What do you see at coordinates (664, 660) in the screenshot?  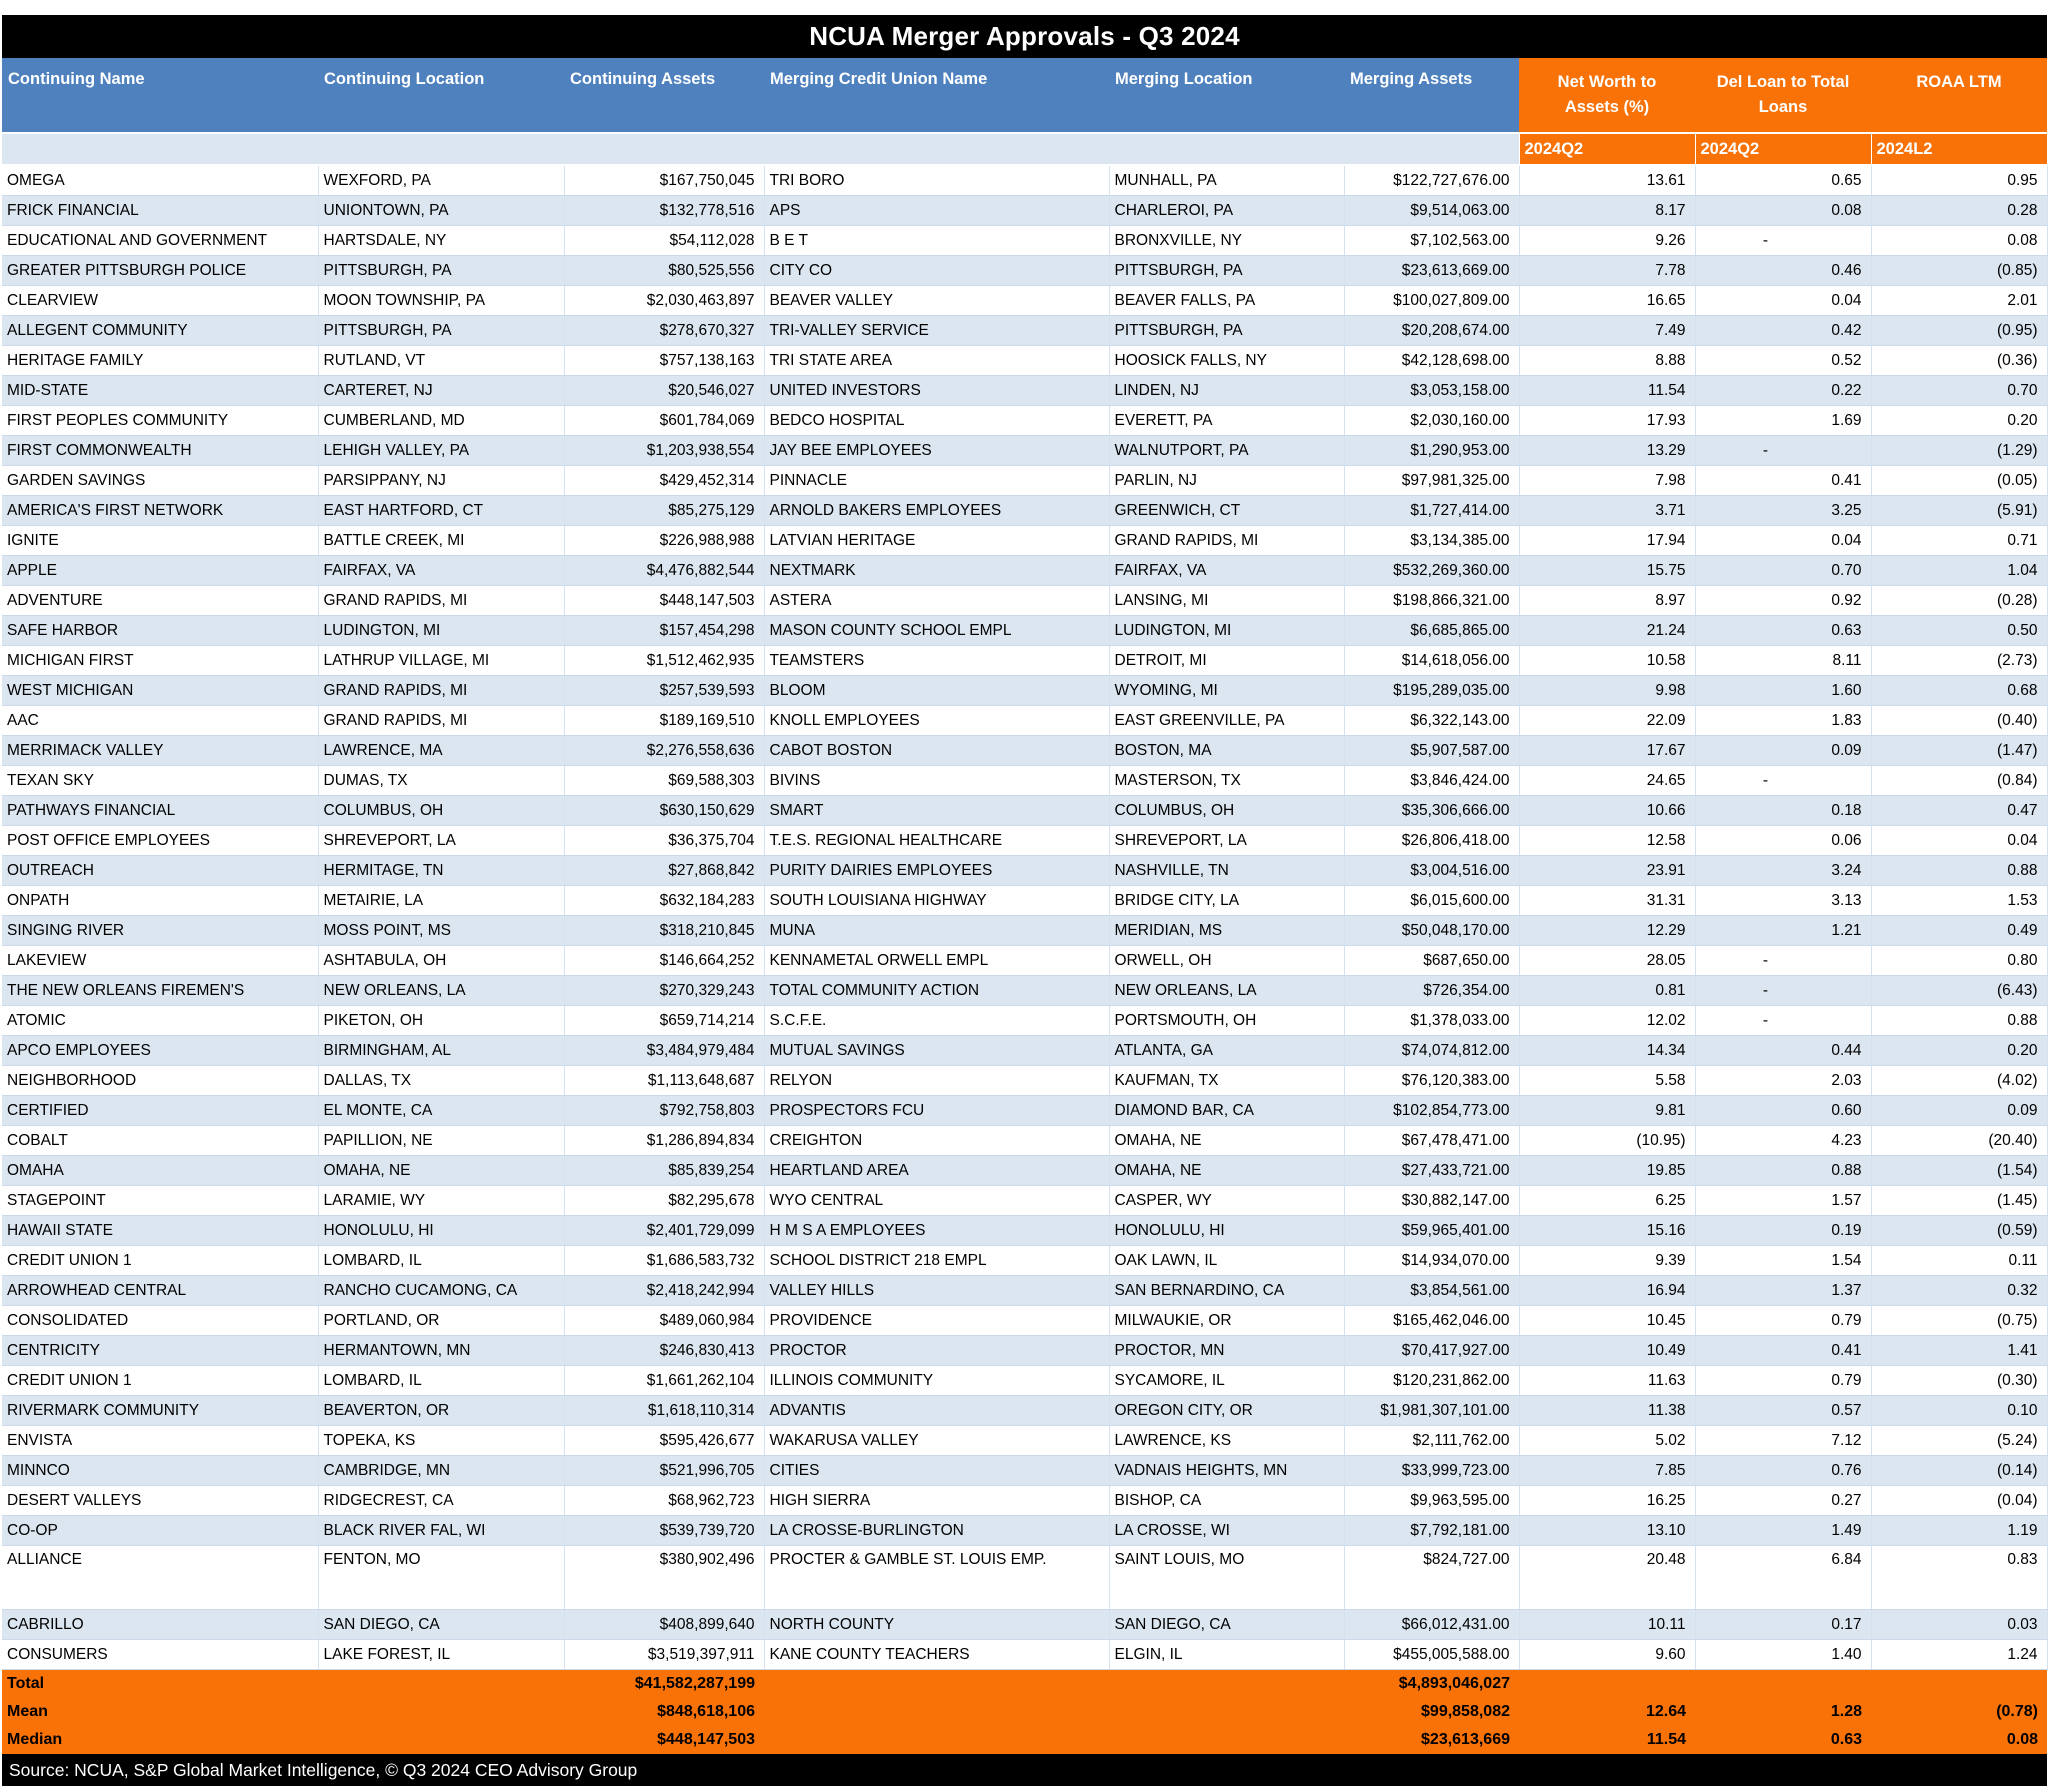 I see `cell-continuing-assets: $1,512,462,935` at bounding box center [664, 660].